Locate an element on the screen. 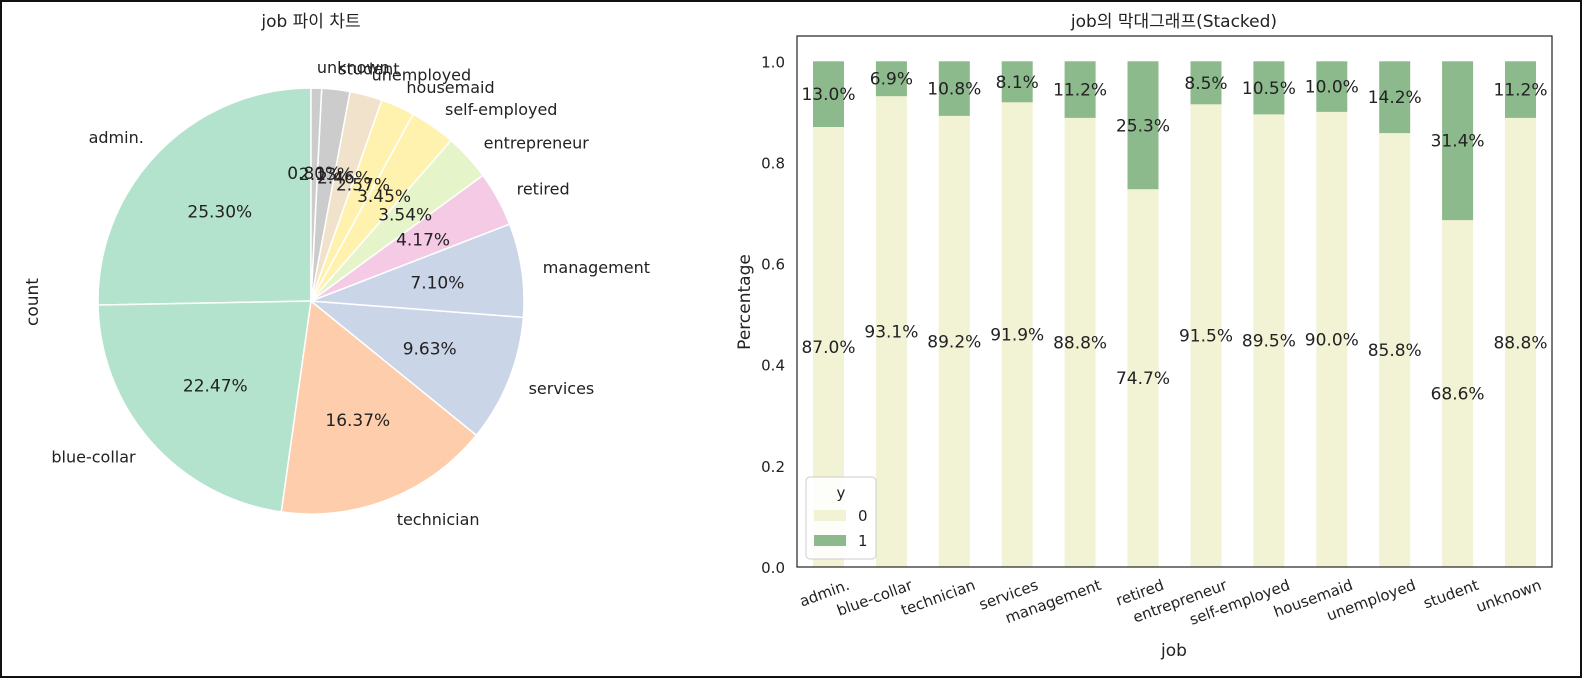 The height and width of the screenshot is (678, 1582). bar-label-unemployed-y1: 14.2% is located at coordinates (1395, 98).